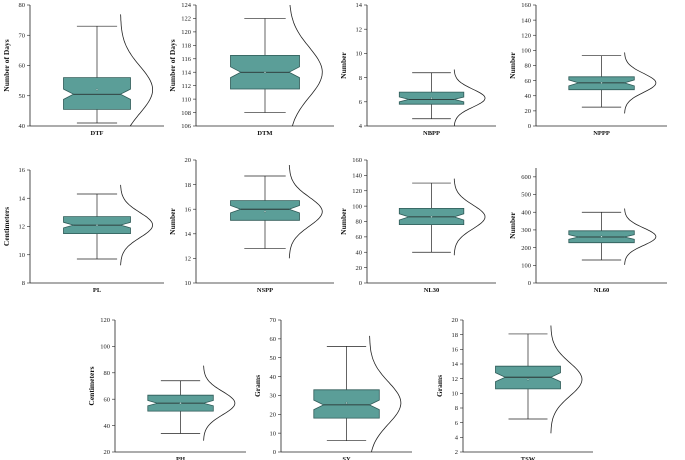 The width and height of the screenshot is (685, 460). I want to click on y-tick-label: 2, so click(456, 452).